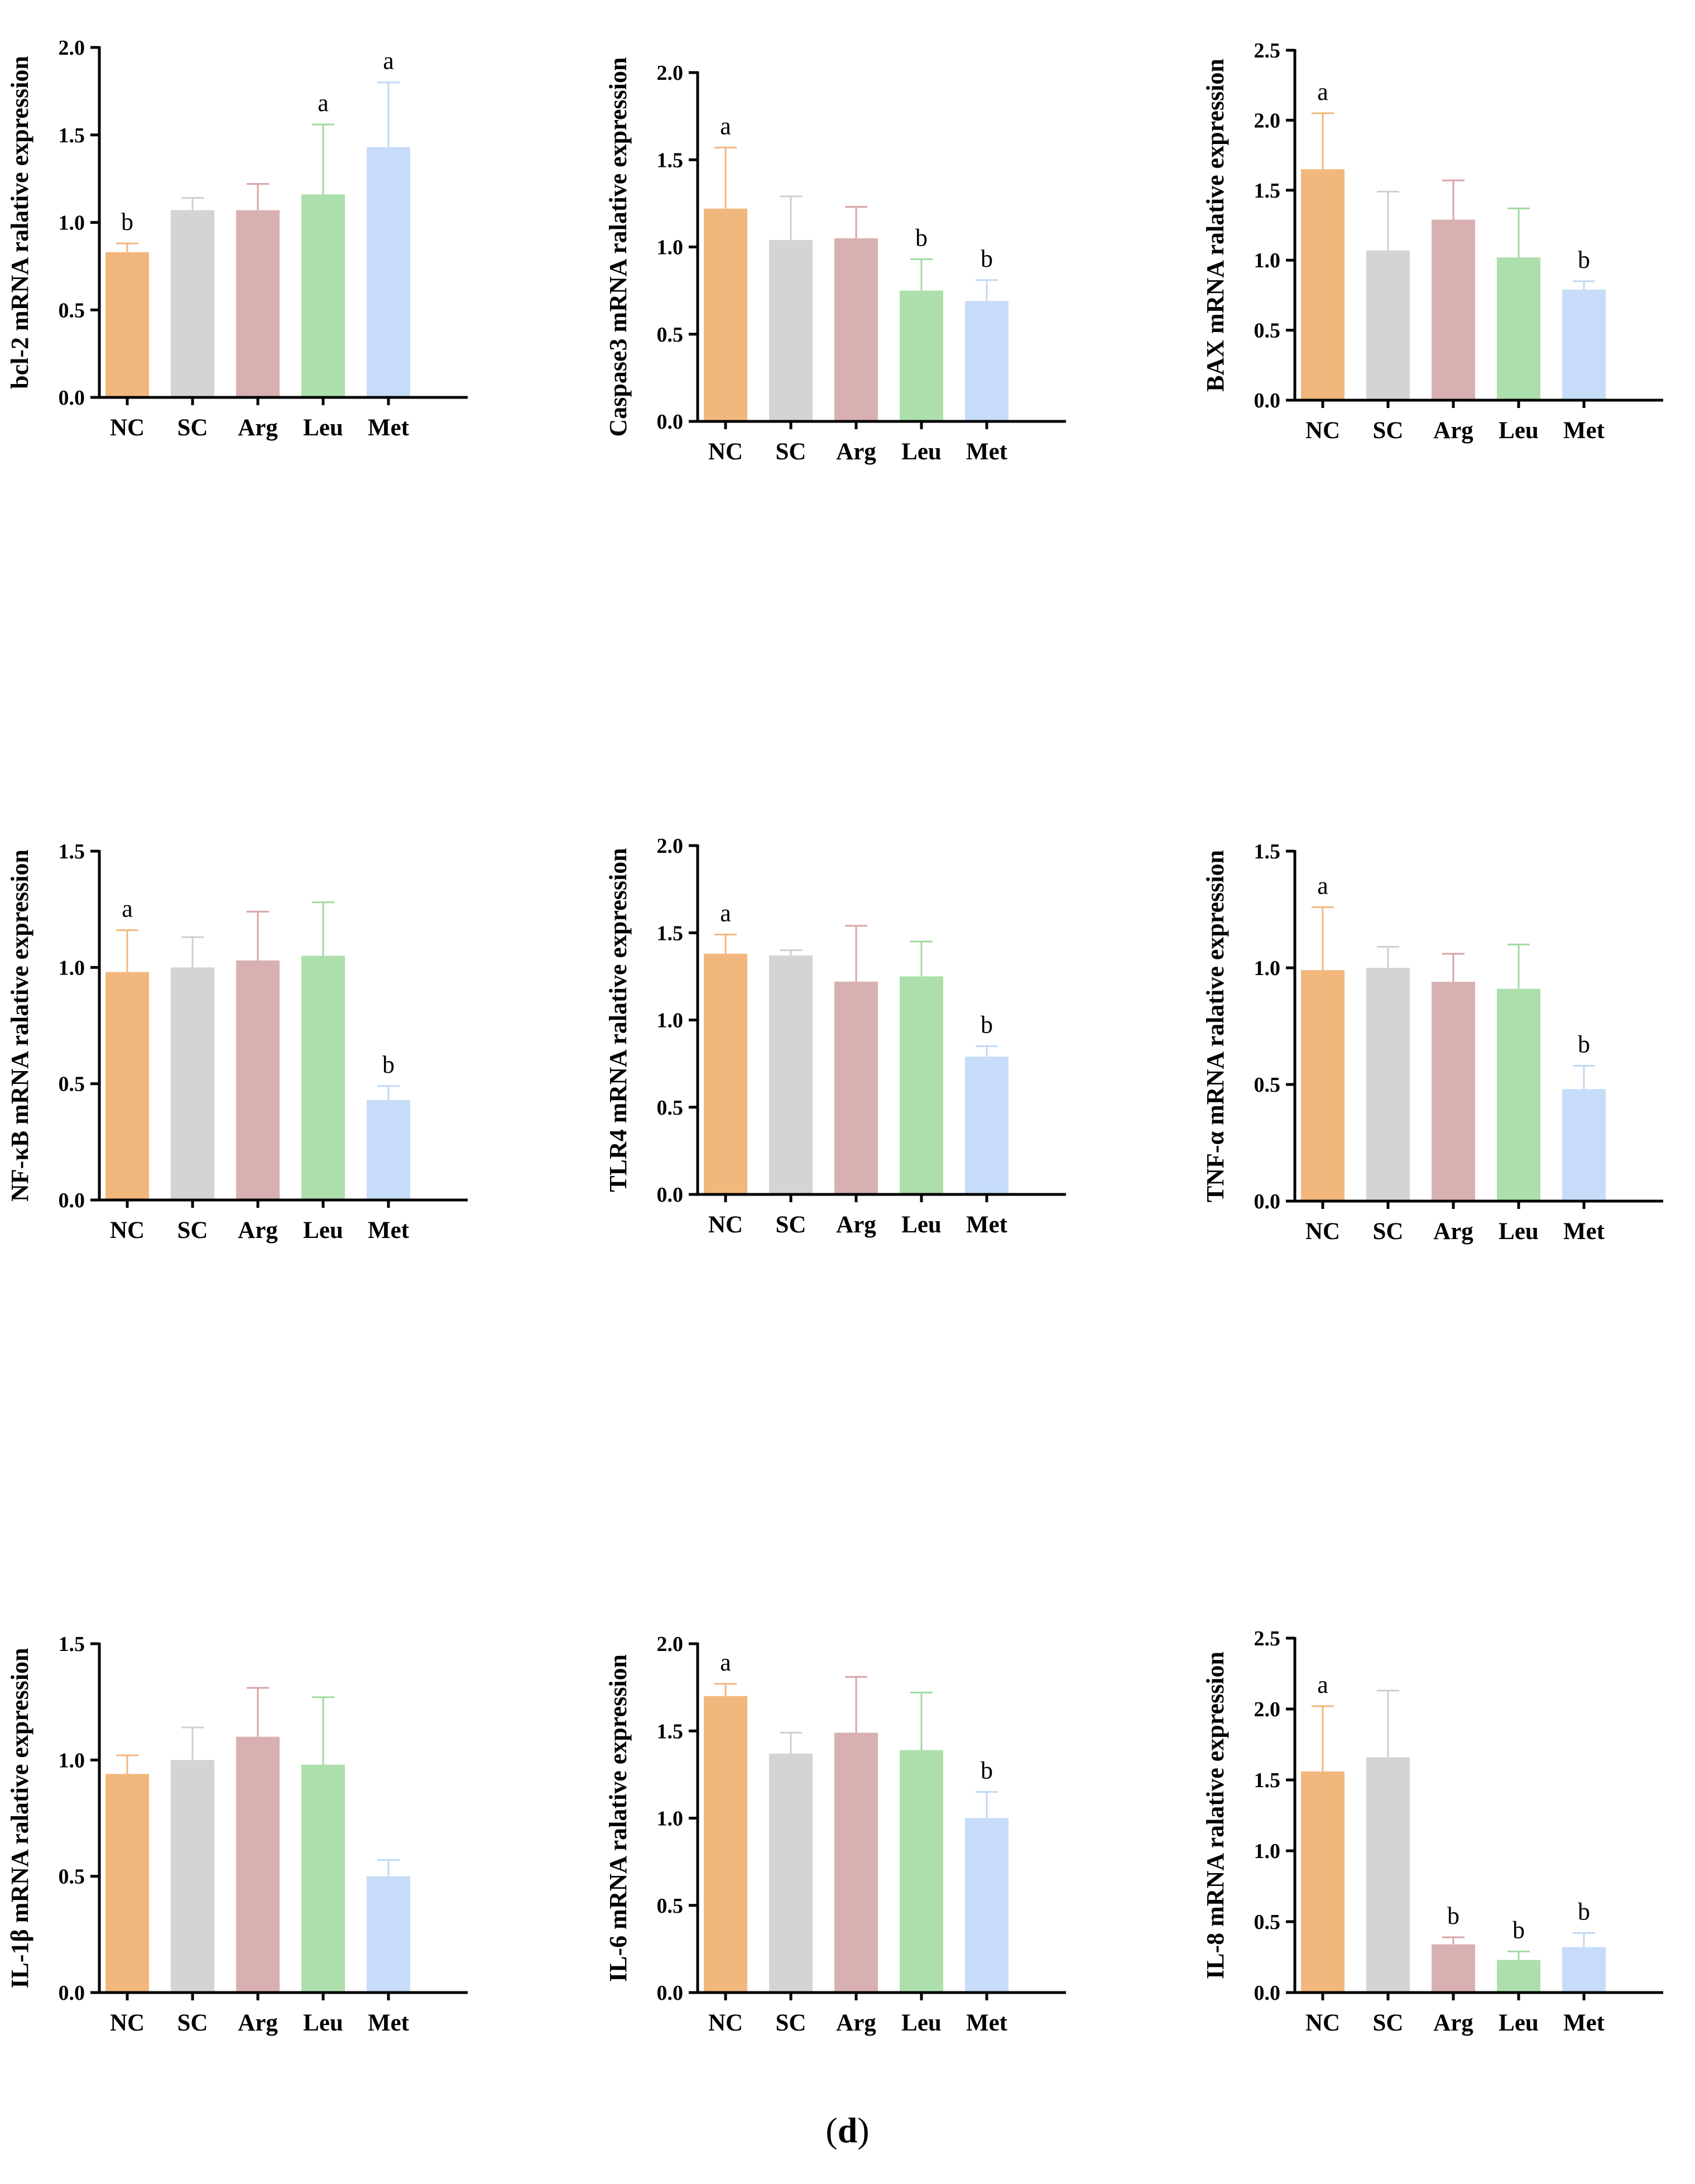 The height and width of the screenshot is (2184, 1695). I want to click on y-axis-label: TNF-α mRNA ralative expression, so click(1215, 1026).